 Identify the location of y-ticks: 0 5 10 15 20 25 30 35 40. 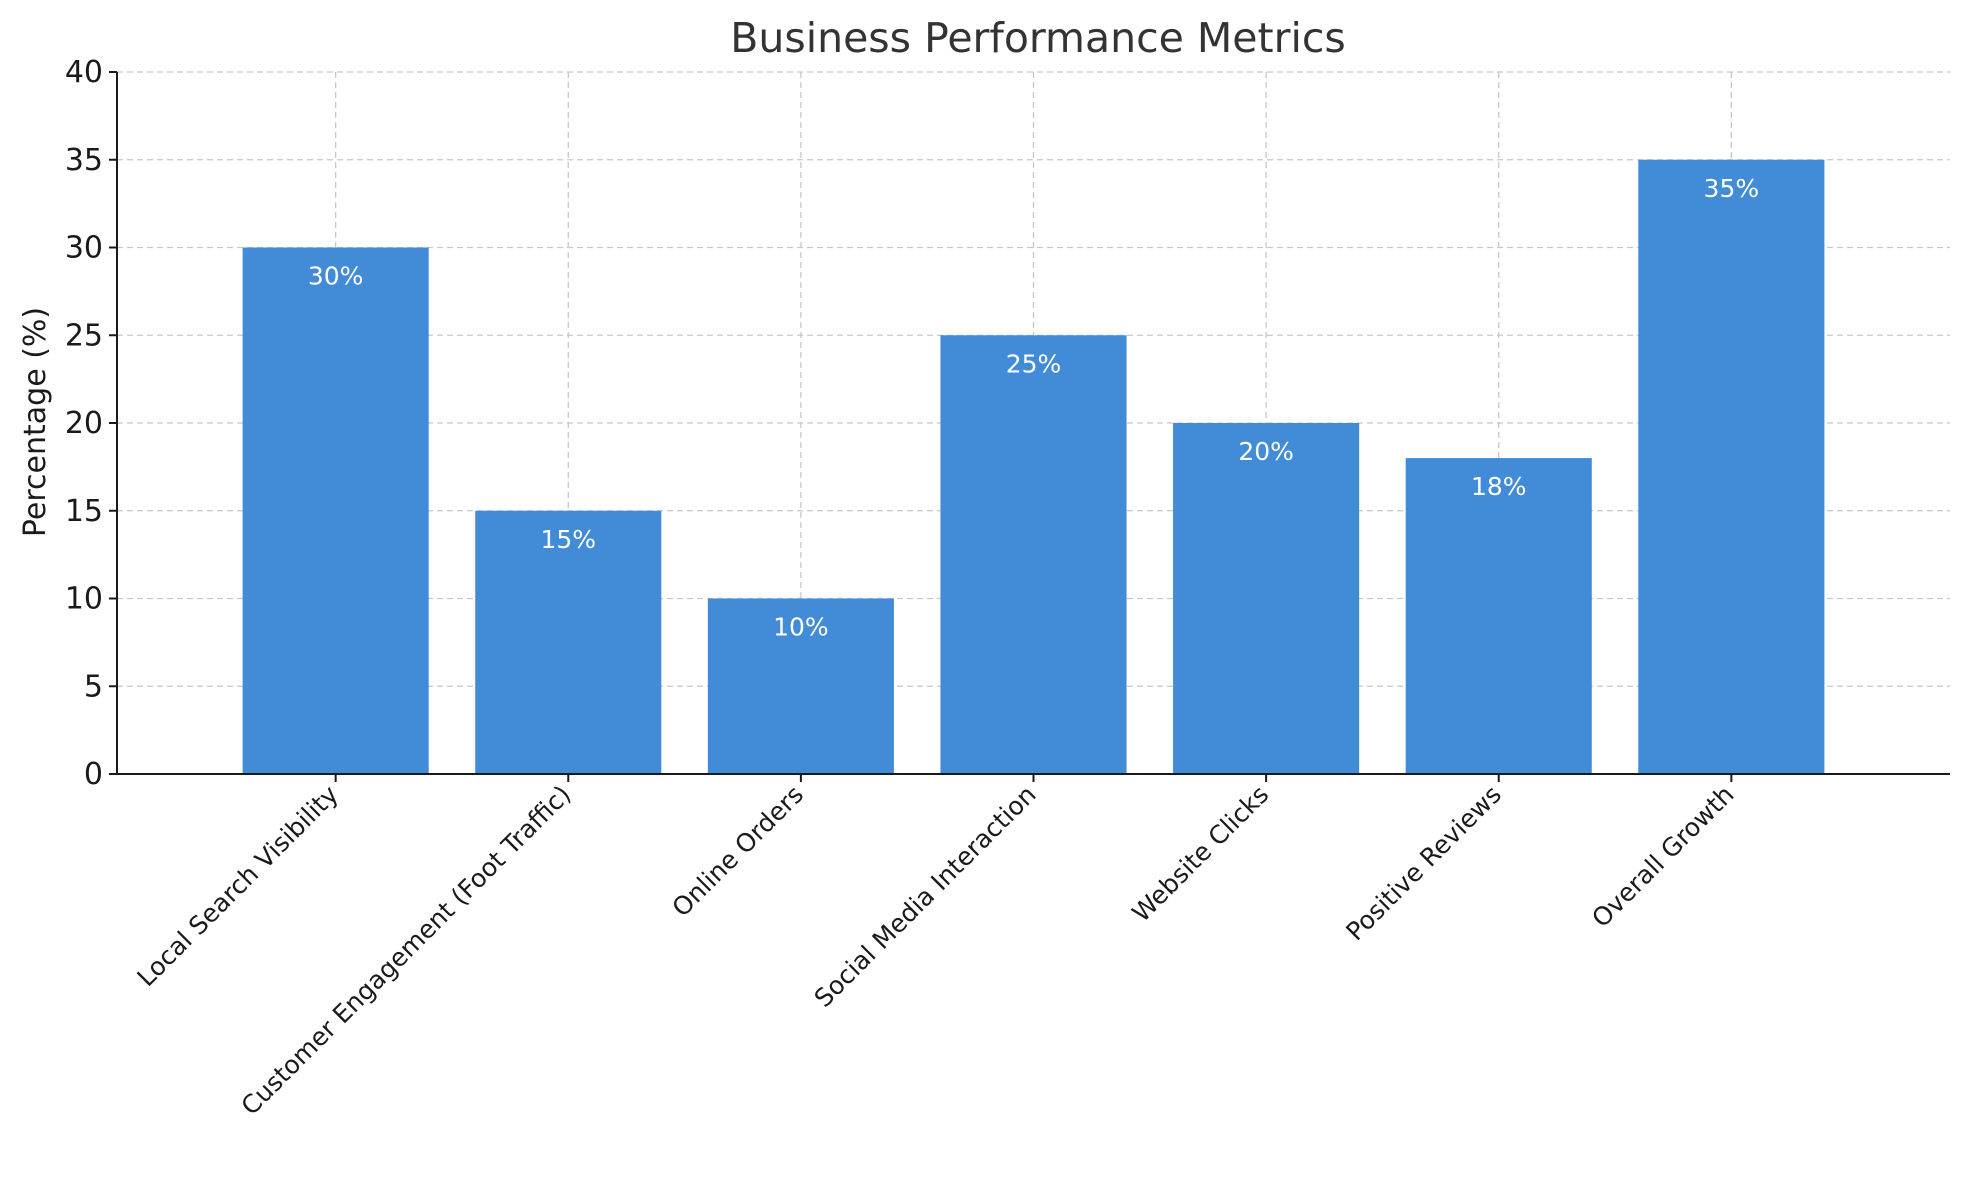
(91, 423).